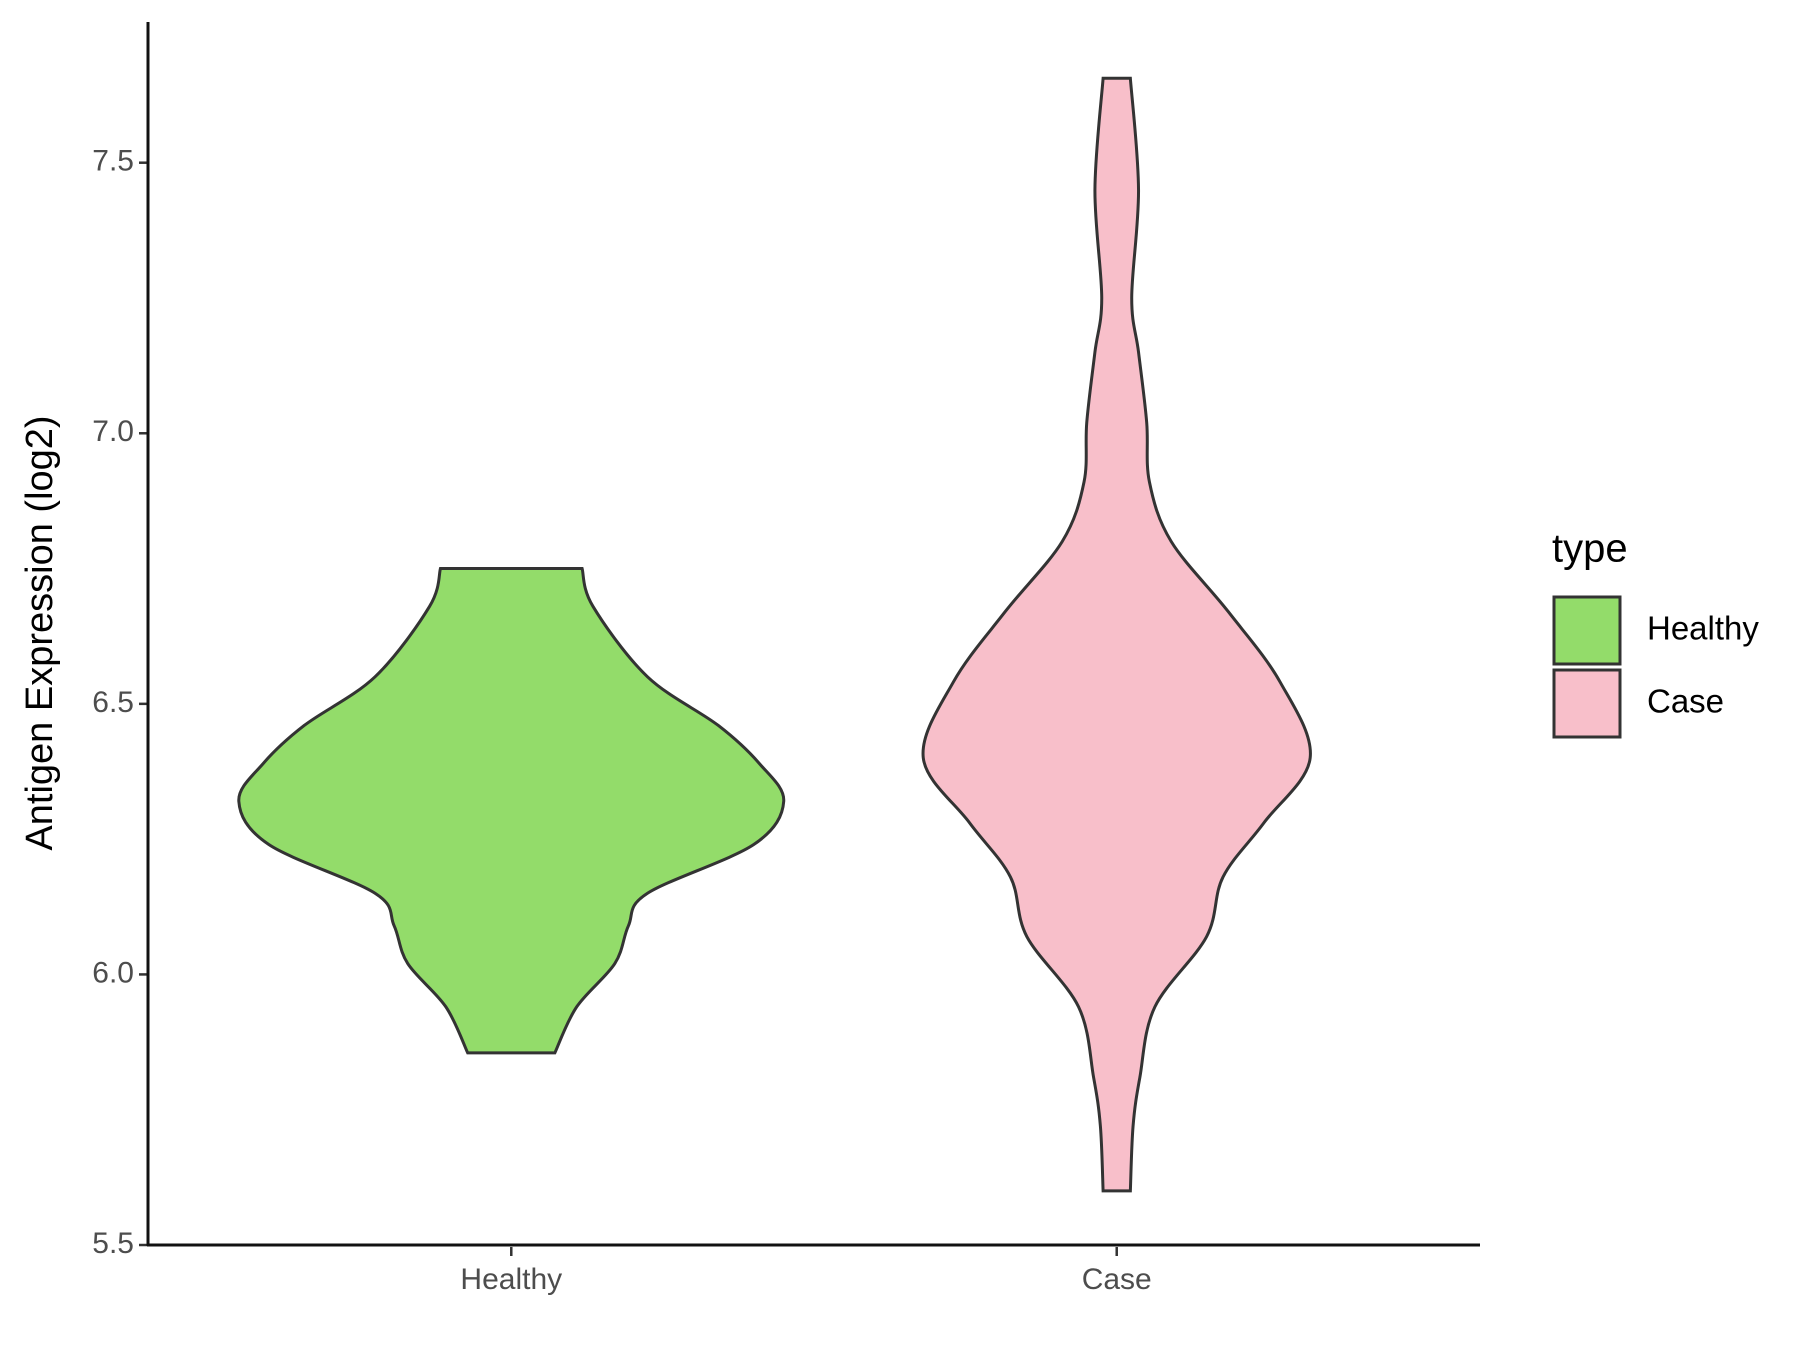  What do you see at coordinates (113, 1243) in the screenshot?
I see `y-tick-label: 5.5` at bounding box center [113, 1243].